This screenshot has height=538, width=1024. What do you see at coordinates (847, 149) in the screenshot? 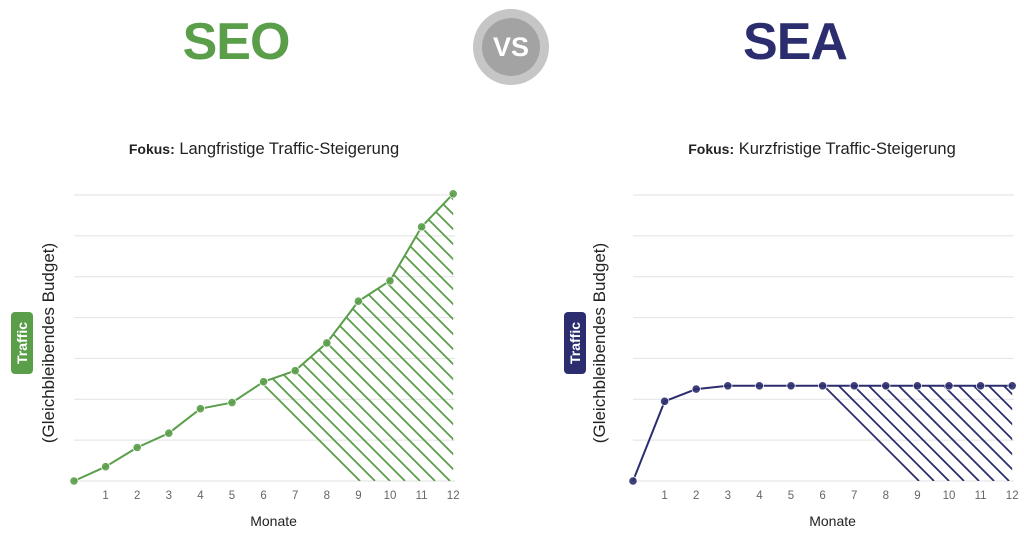
I see `sea-focus-text: Kurzfristige Traffic-Steigerung` at bounding box center [847, 149].